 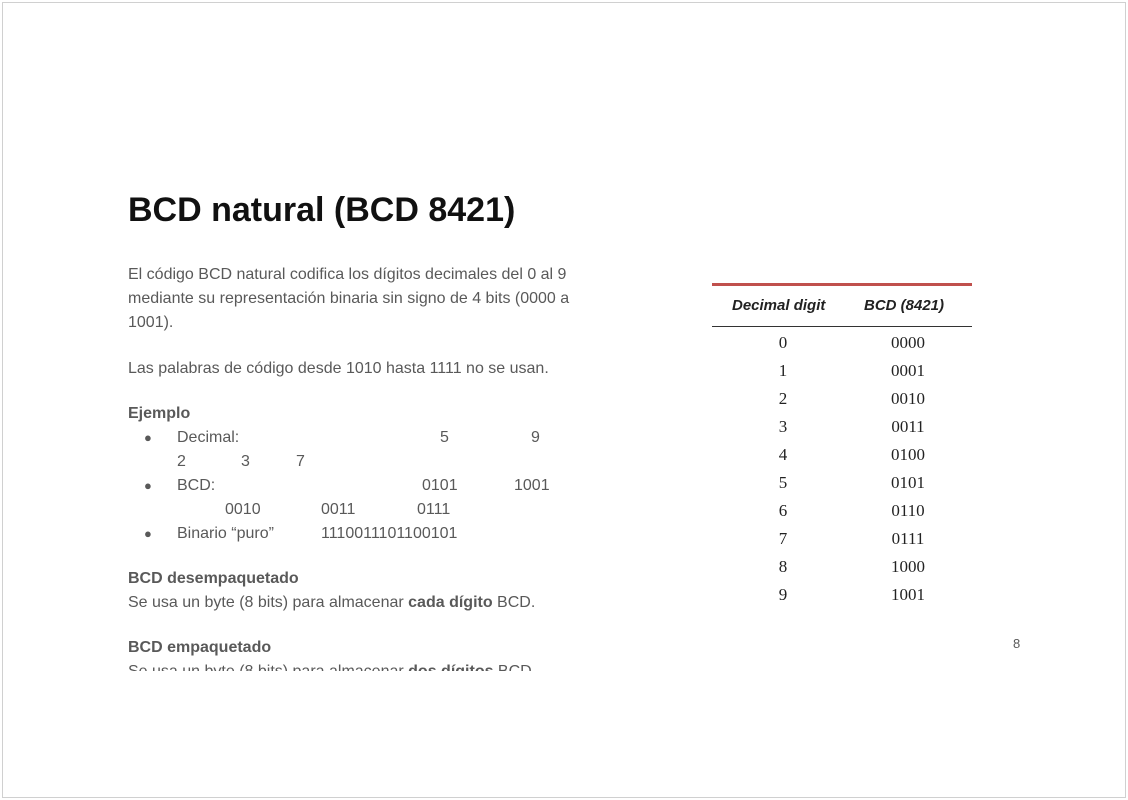 What do you see at coordinates (783, 342) in the screenshot?
I see `table-cell: 0` at bounding box center [783, 342].